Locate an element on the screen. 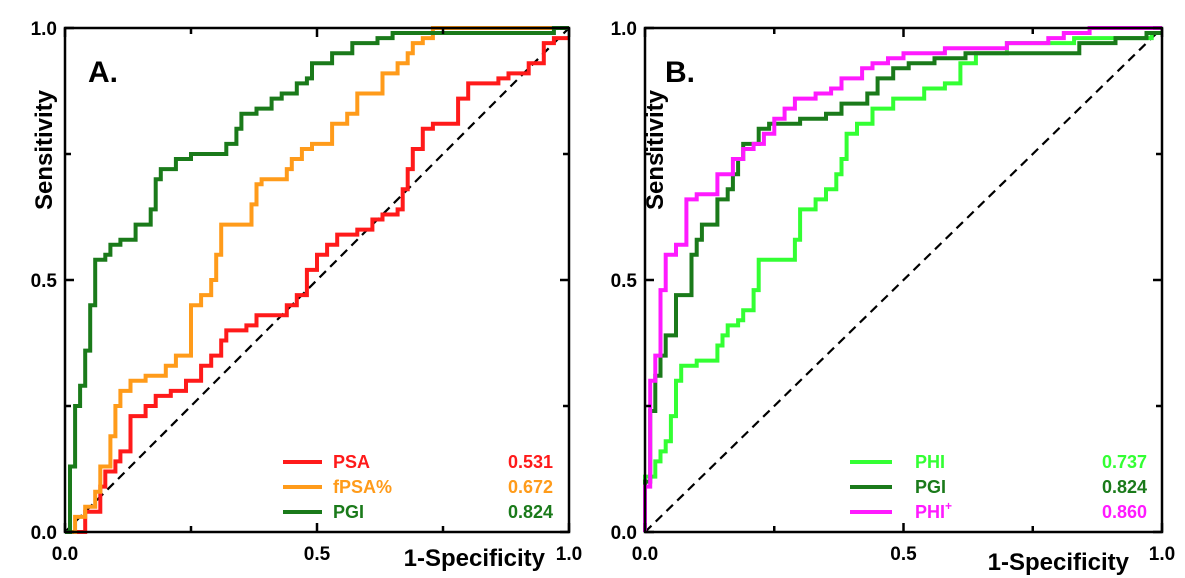 The height and width of the screenshot is (578, 1185). panel-label: B. is located at coordinates (680, 72).